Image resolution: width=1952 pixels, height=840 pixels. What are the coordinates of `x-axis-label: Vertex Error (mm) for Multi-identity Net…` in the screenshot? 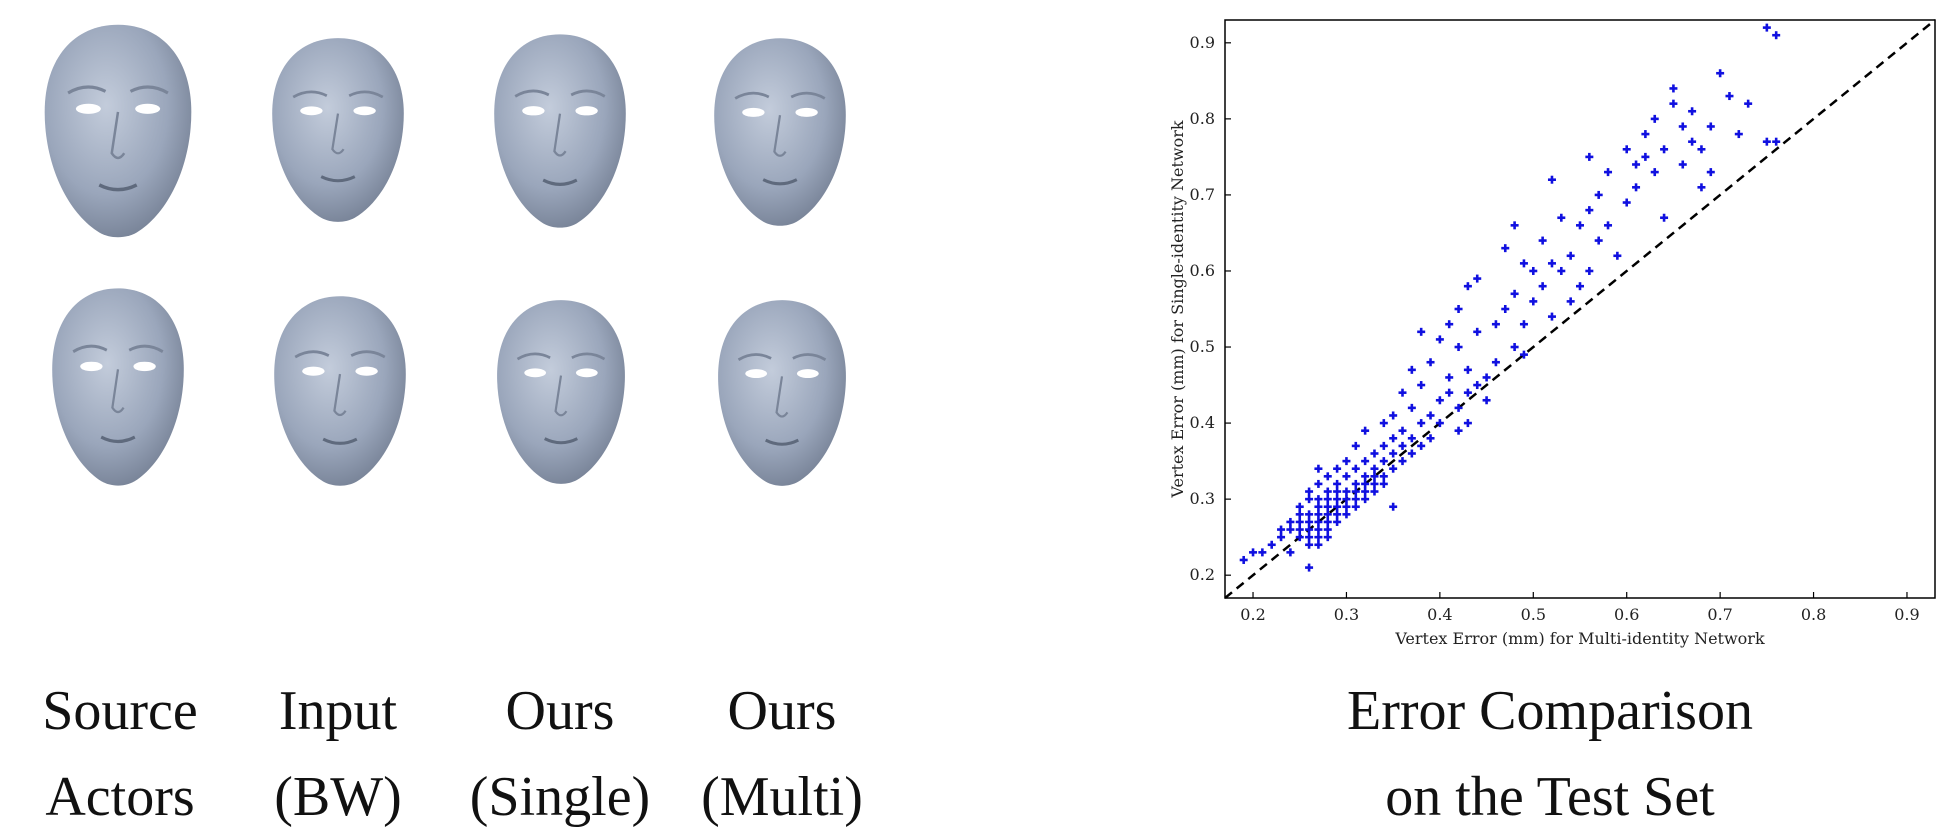 It's located at (1579, 638).